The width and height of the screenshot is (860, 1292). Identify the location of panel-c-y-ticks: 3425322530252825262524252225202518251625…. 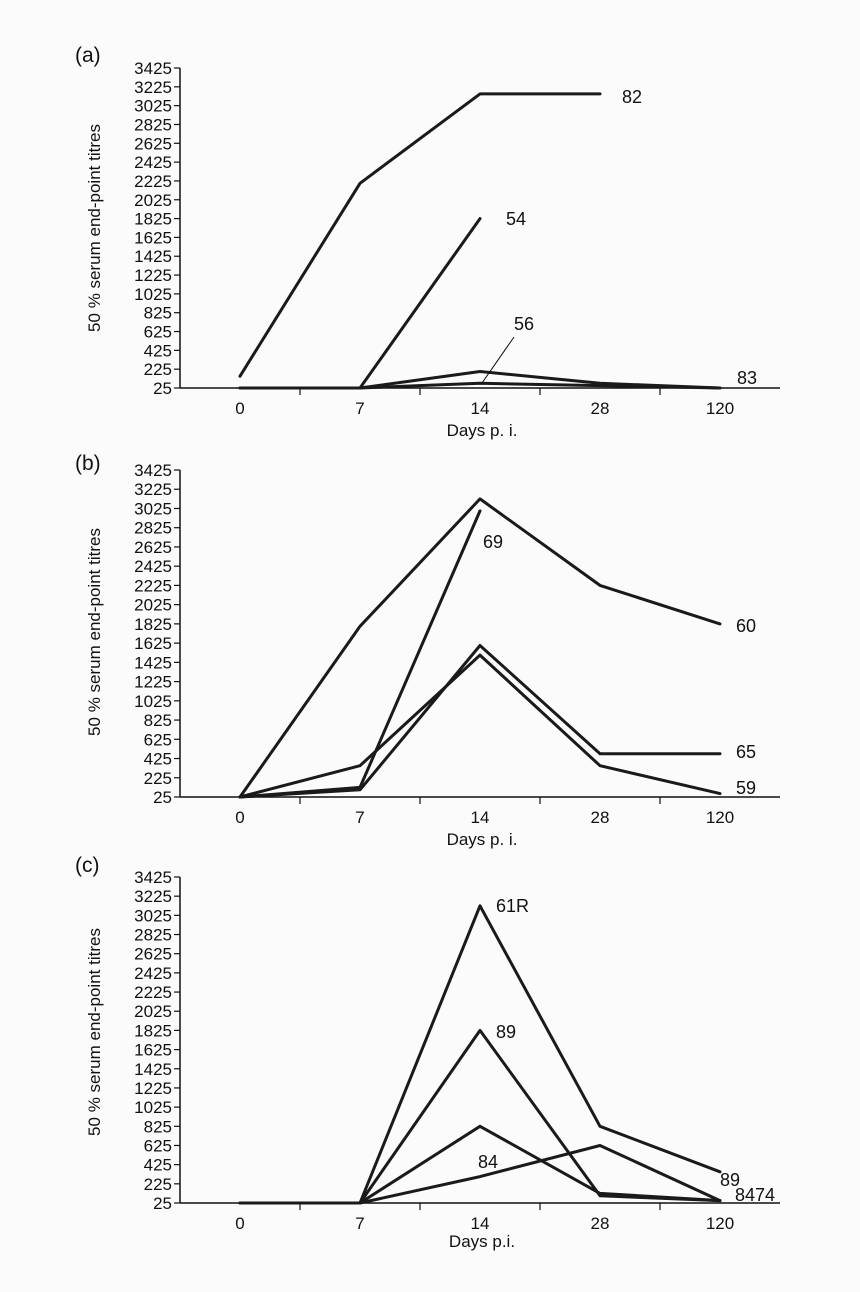
(157, 1040).